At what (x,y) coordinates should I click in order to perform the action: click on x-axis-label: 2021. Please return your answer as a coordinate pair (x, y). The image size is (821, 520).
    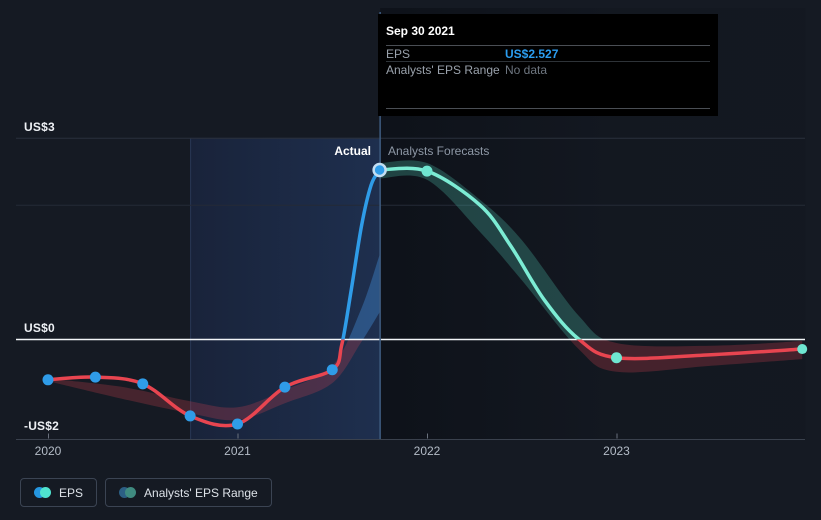
    Looking at the image, I should click on (237, 451).